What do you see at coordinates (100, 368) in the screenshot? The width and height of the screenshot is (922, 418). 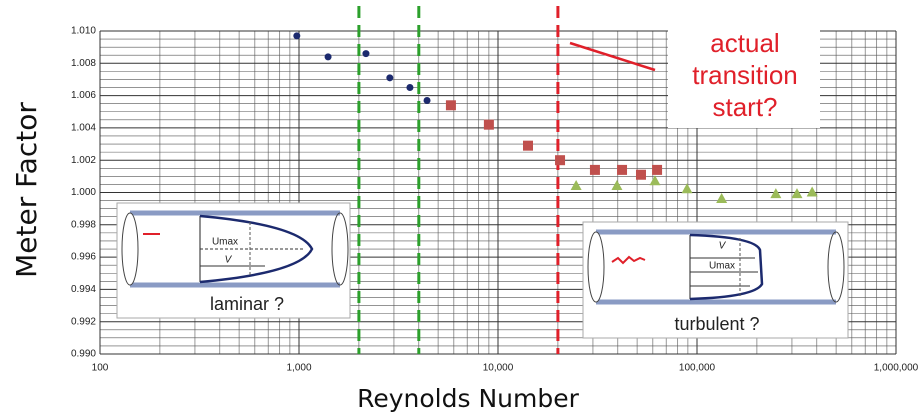 I see `x-tick-label: 100` at bounding box center [100, 368].